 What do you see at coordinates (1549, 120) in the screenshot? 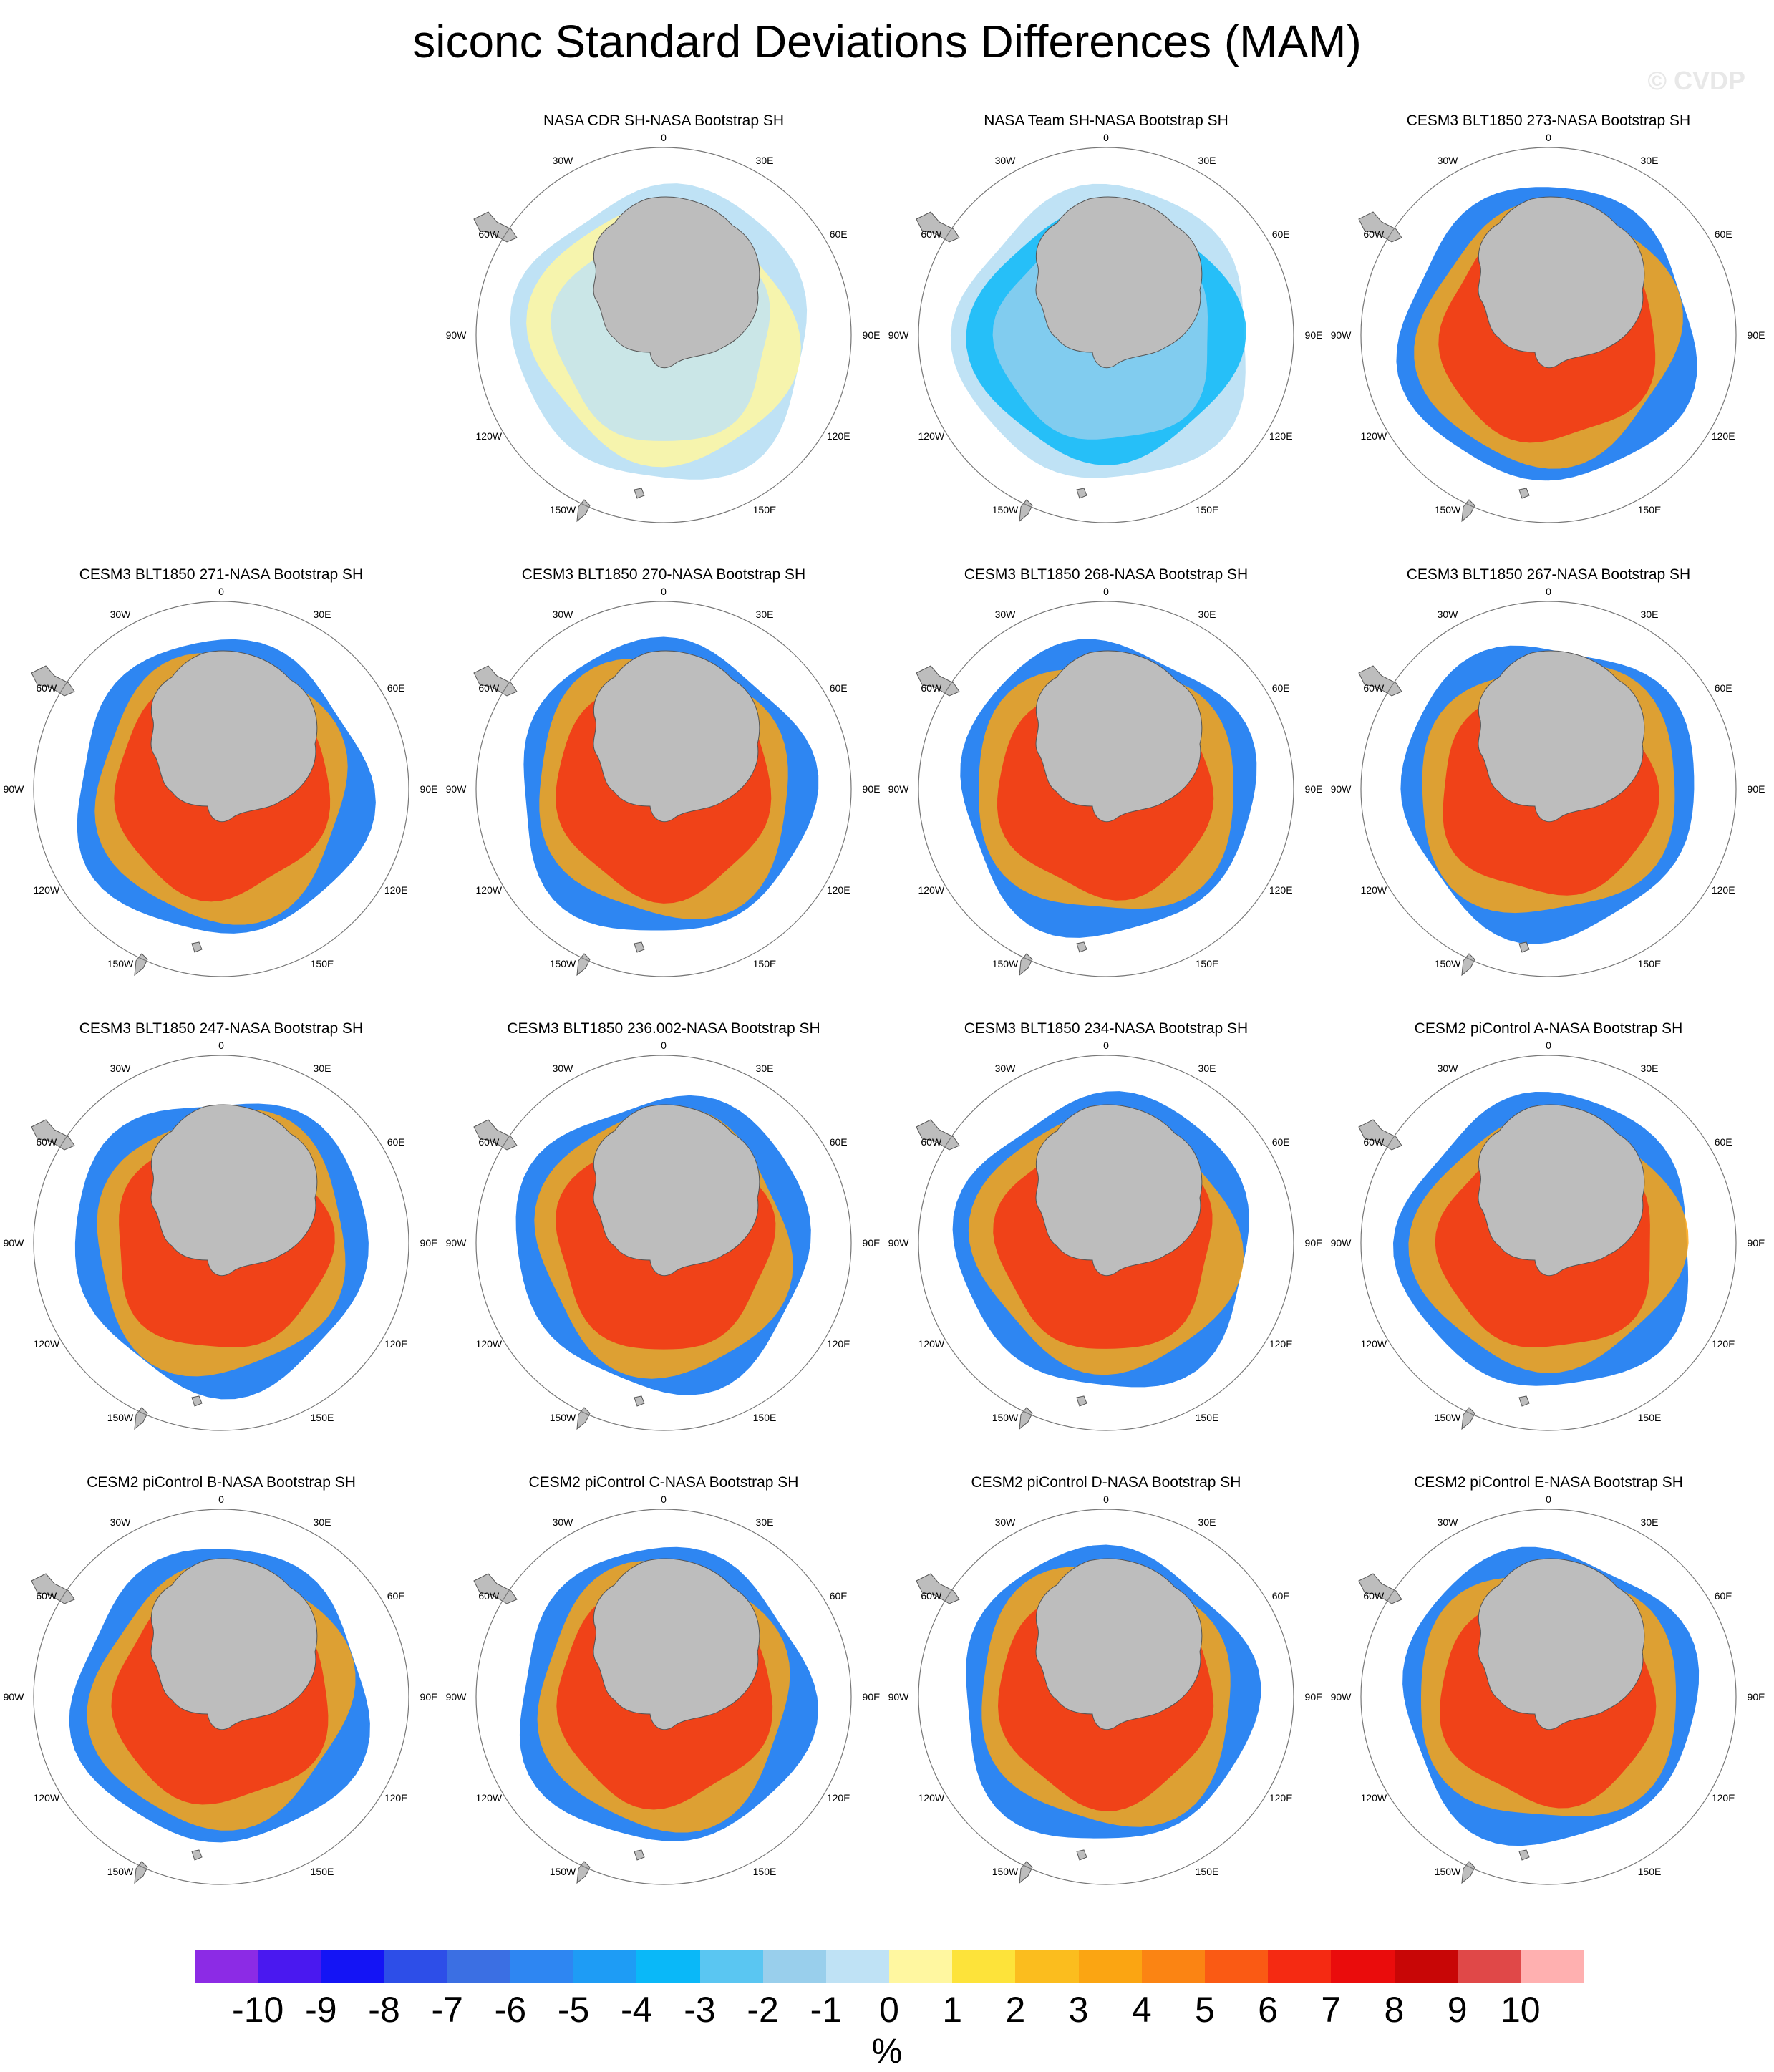
I see `panel-title: CESM3 BLT1850 273-NASA Bootstrap SH` at bounding box center [1549, 120].